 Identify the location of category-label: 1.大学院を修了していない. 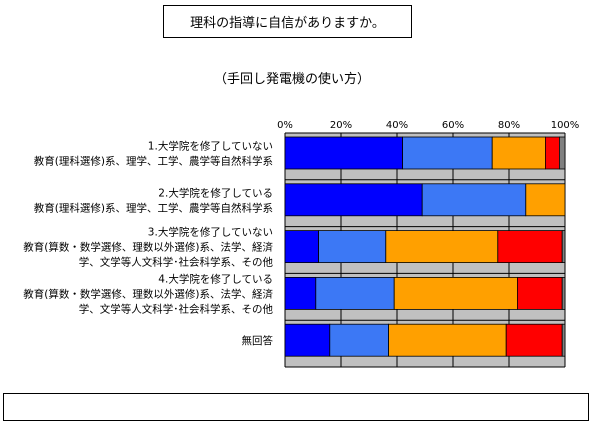
(210, 146).